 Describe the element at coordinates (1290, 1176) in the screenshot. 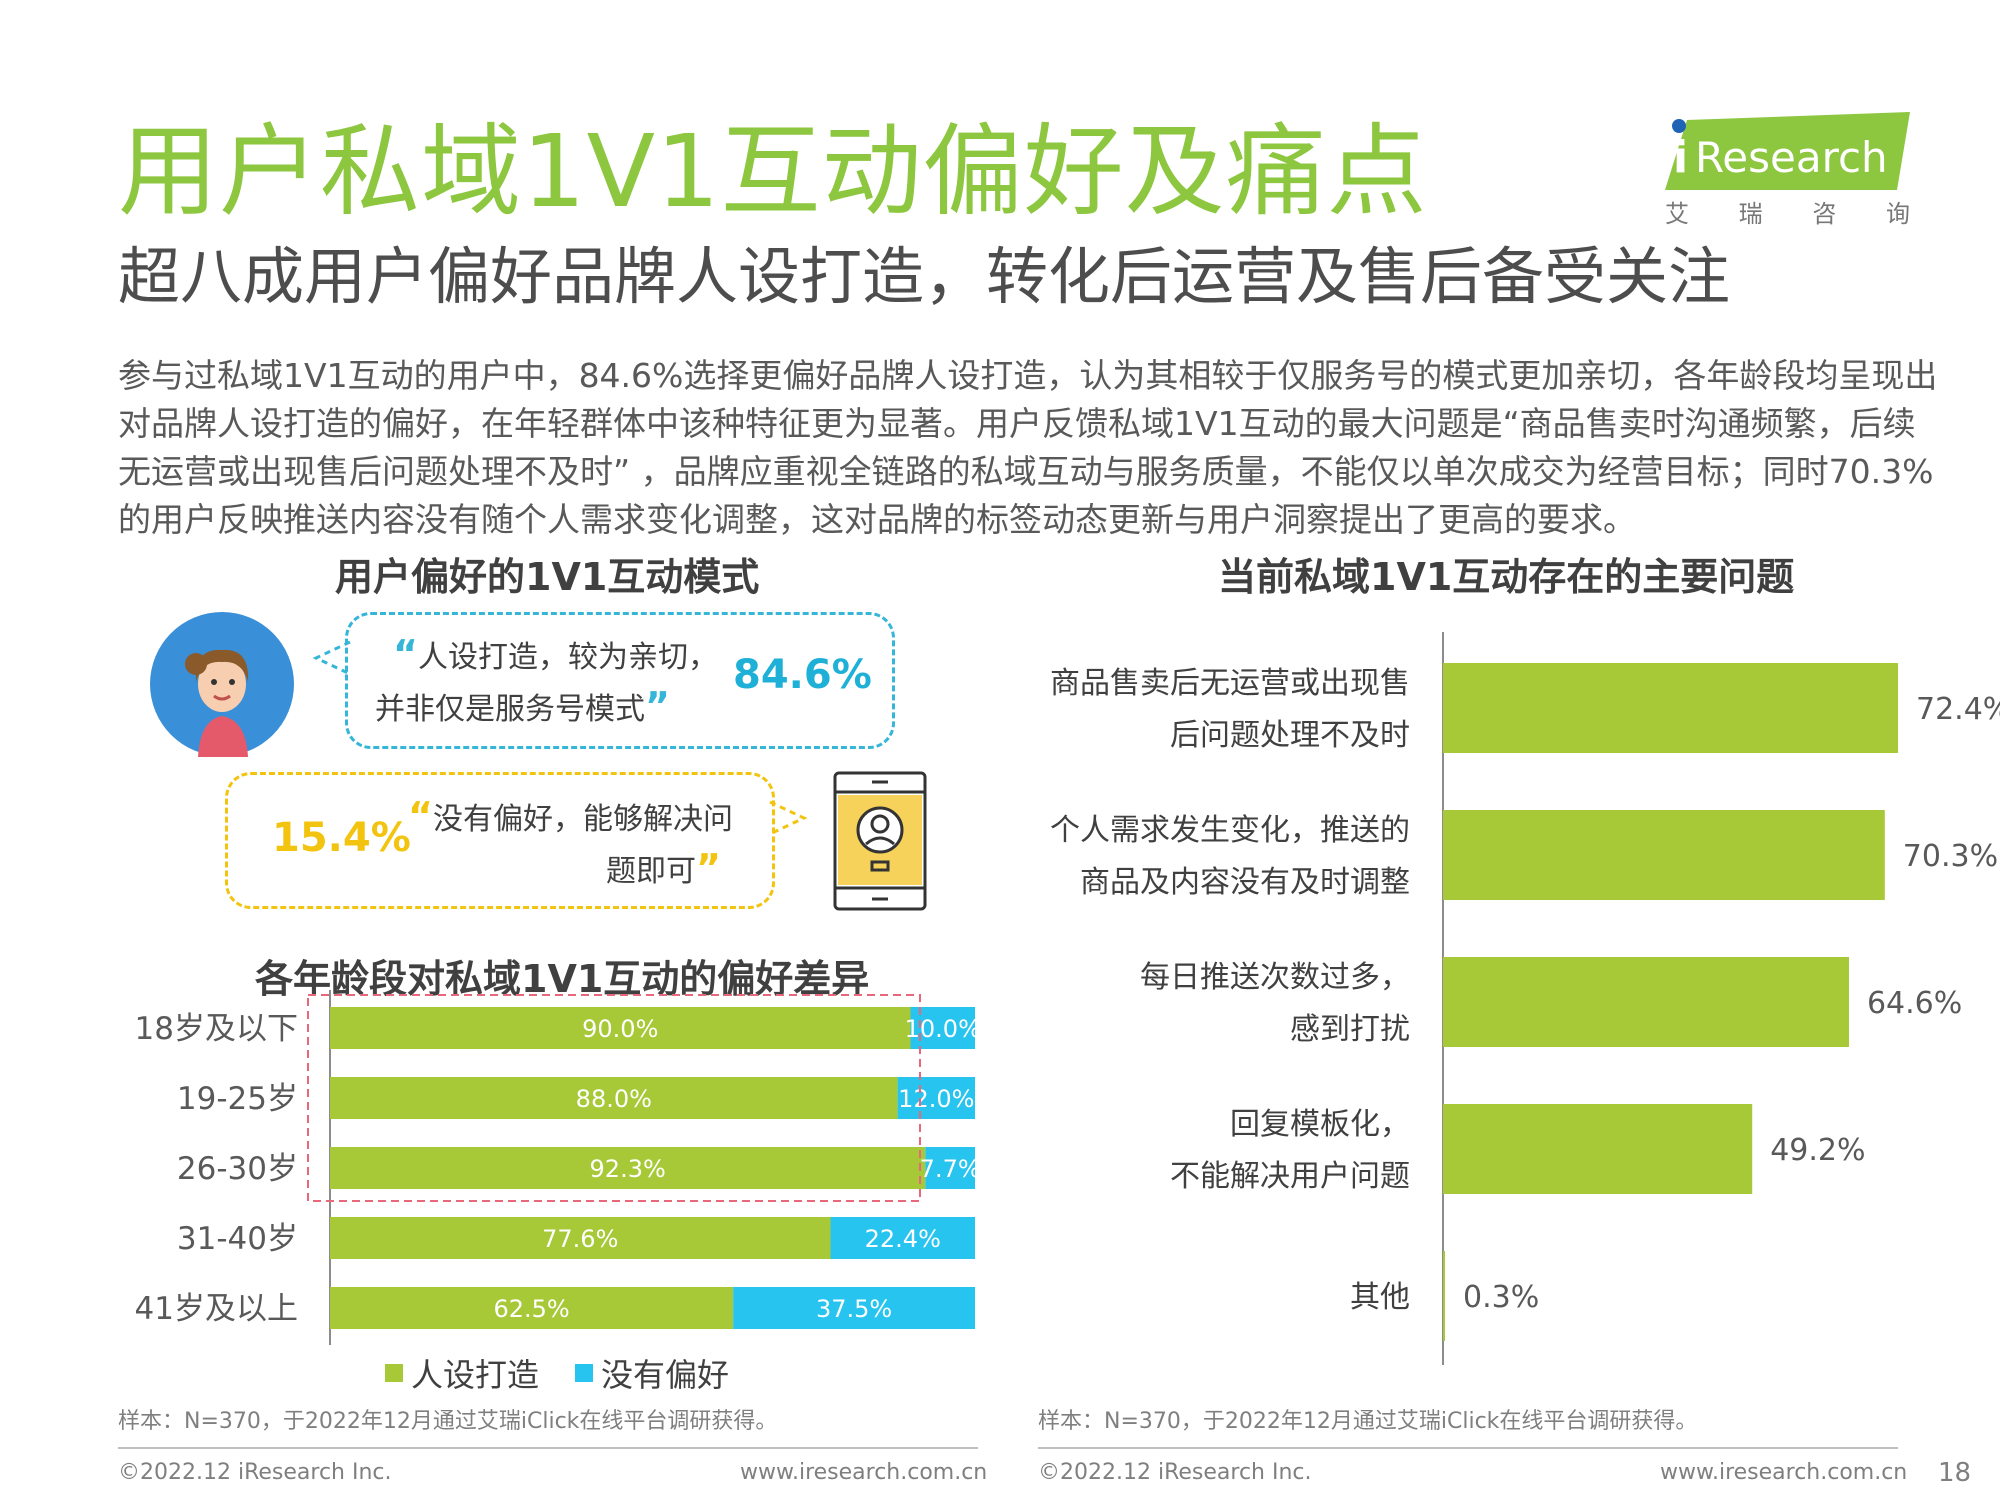

I see `issue-category-label: 不能解决用户问题` at that location.